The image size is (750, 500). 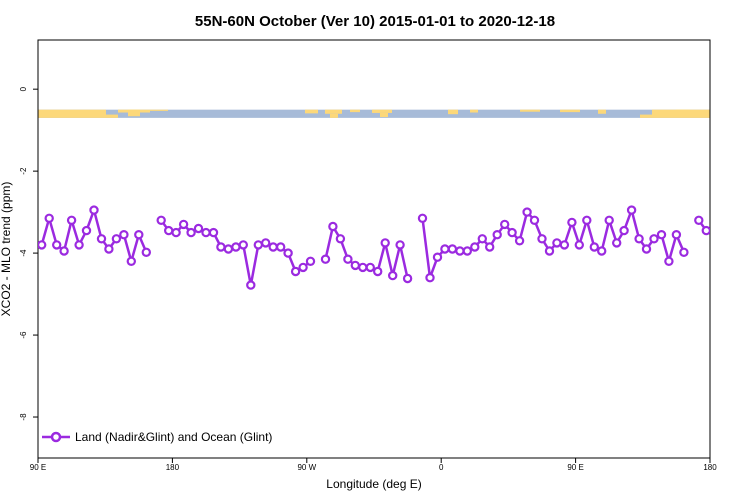 I want to click on y-axis: 0 -2 -4 -6 -8, so click(x=28, y=253).